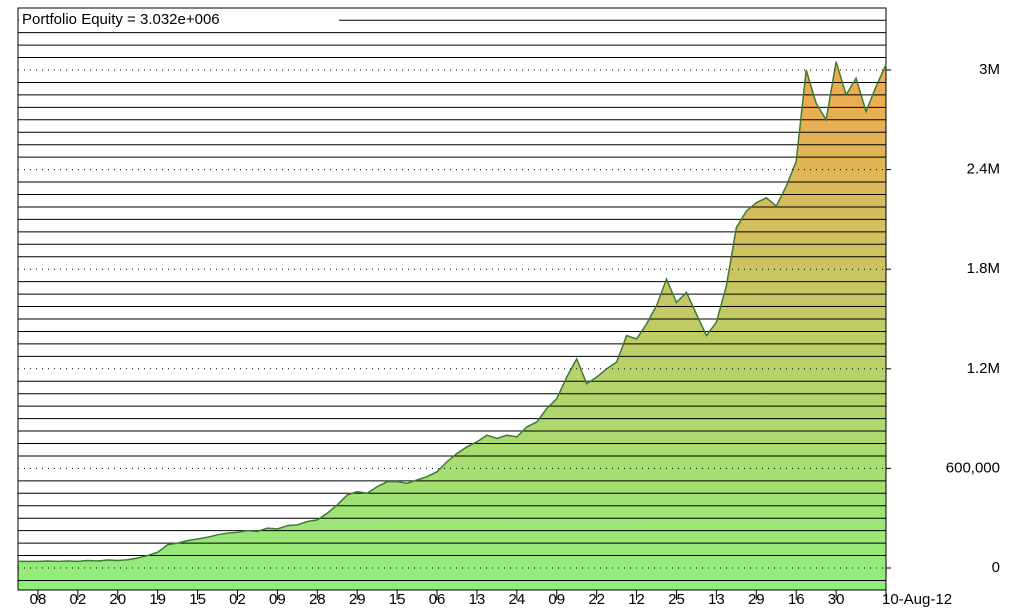 This screenshot has height=608, width=1010. What do you see at coordinates (117, 599) in the screenshot?
I see `x-tick-label: 20` at bounding box center [117, 599].